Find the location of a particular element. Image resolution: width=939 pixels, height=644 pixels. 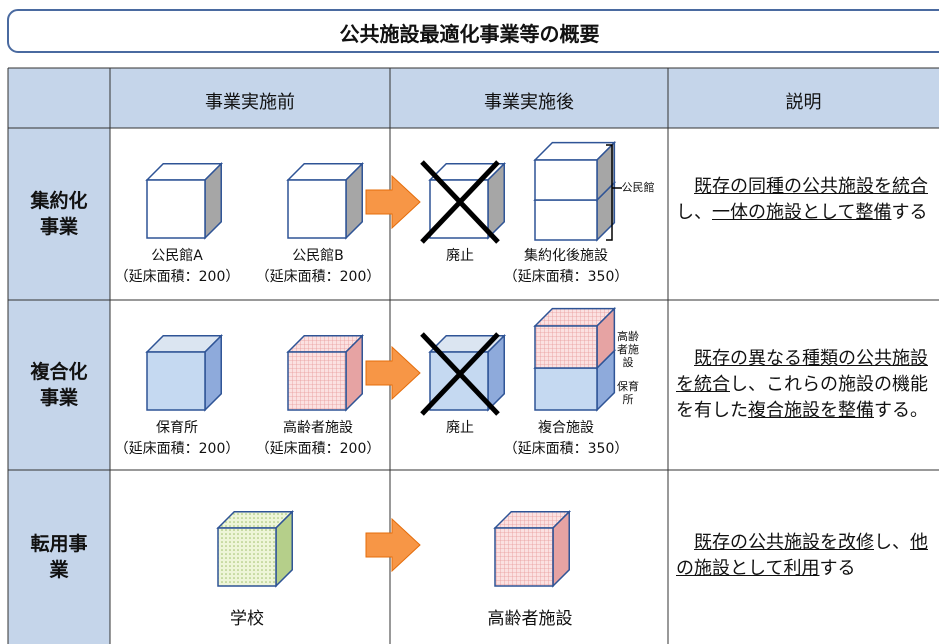

description-segment: 既存の同種の公共施設を統合 is located at coordinates (811, 186).